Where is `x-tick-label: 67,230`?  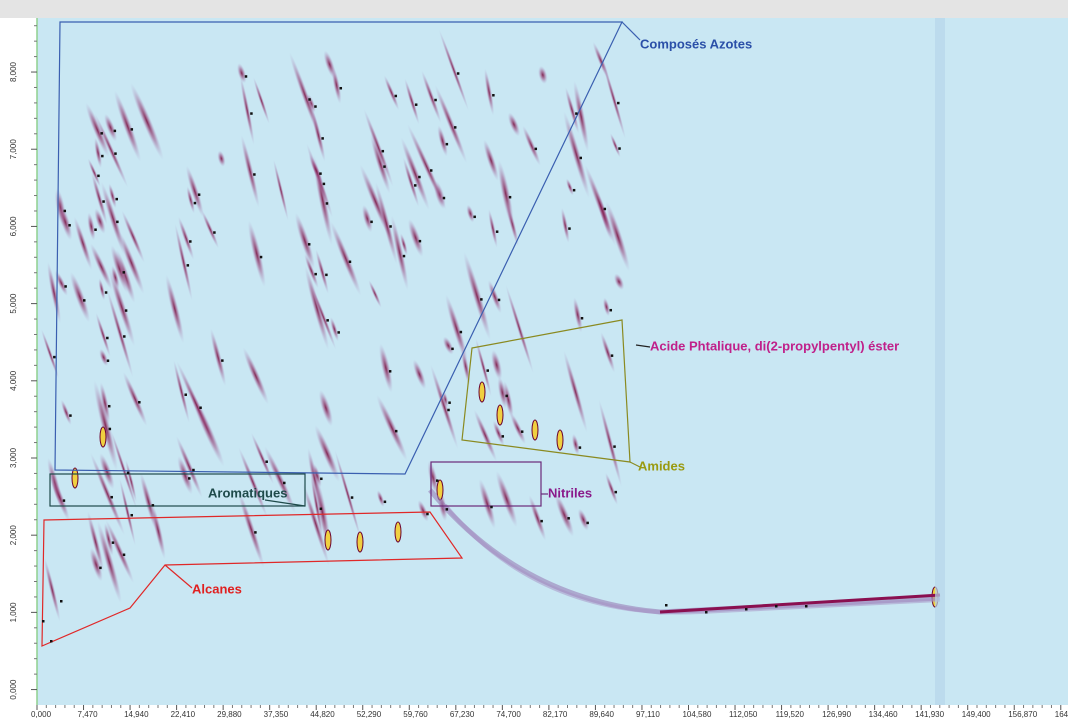
x-tick-label: 67,230 is located at coordinates (462, 714).